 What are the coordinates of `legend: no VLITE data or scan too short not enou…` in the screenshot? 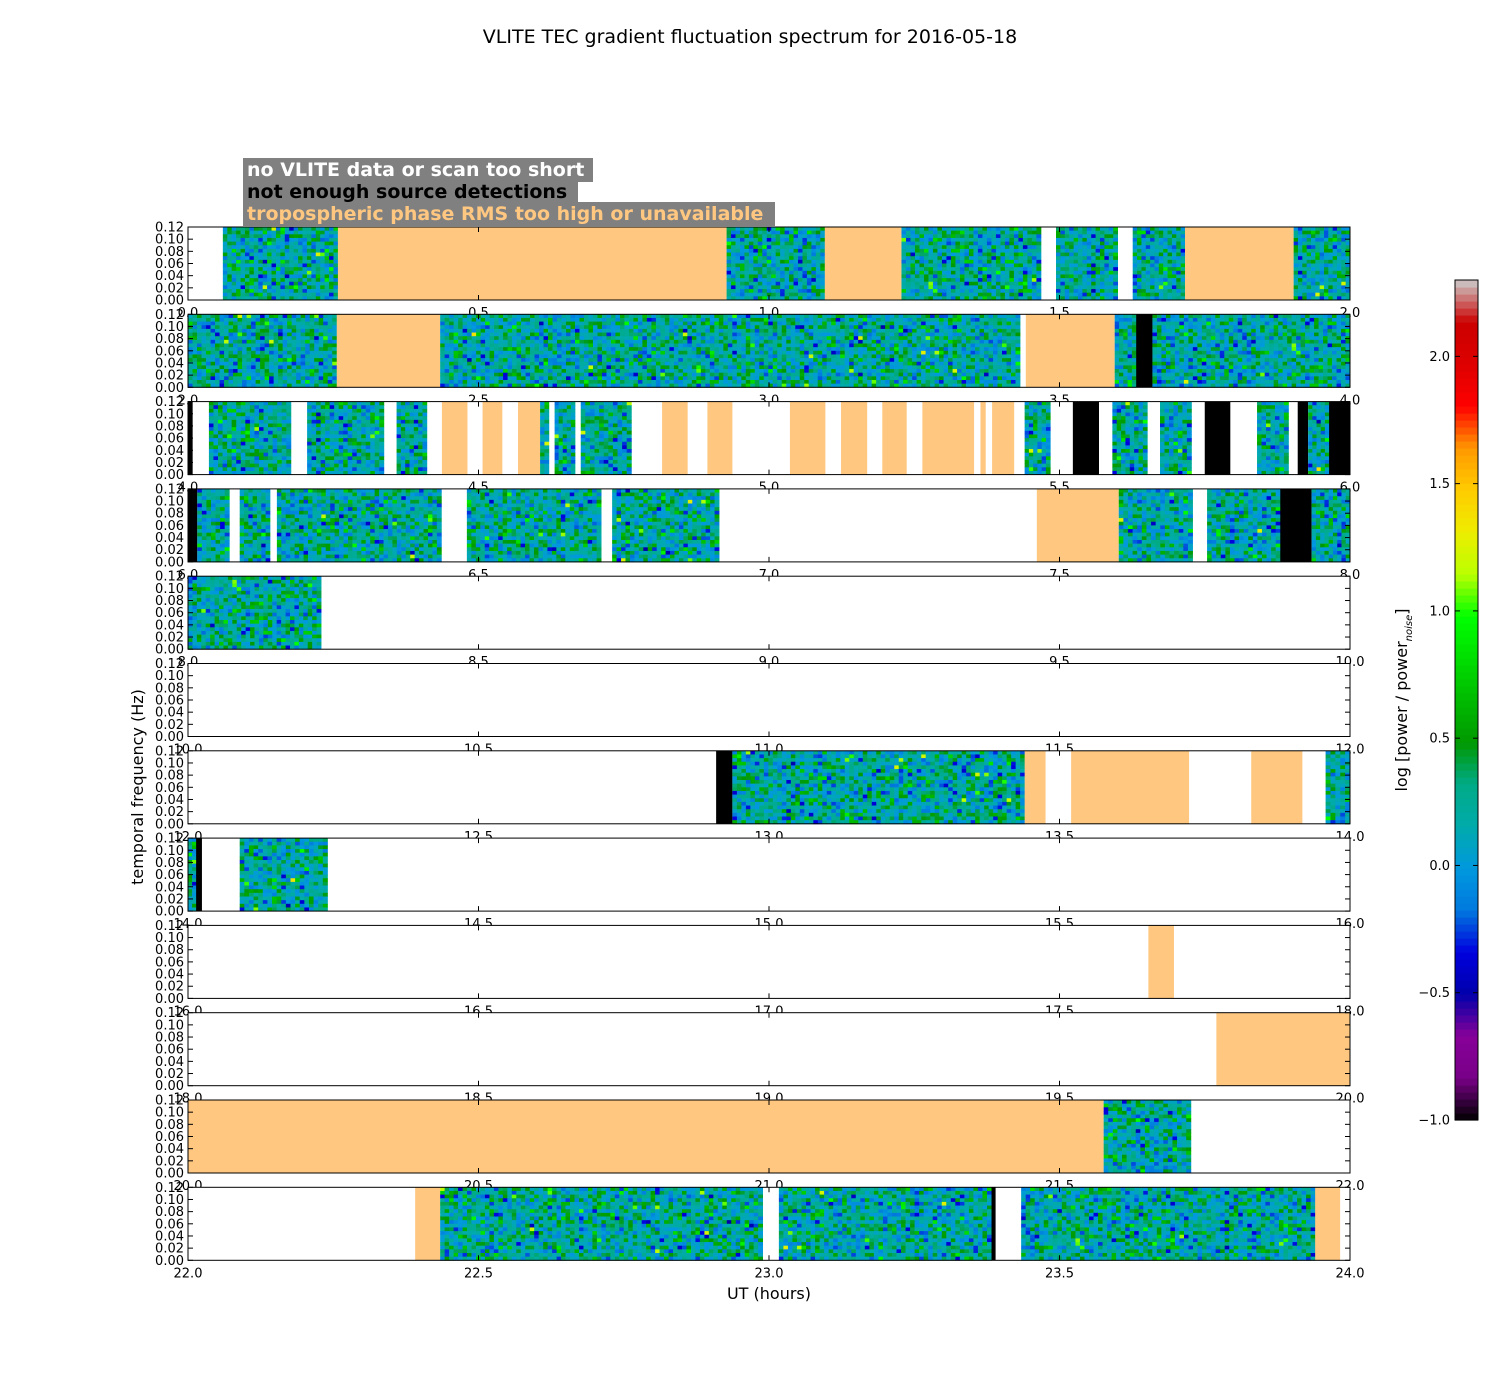 It's located at (509, 192).